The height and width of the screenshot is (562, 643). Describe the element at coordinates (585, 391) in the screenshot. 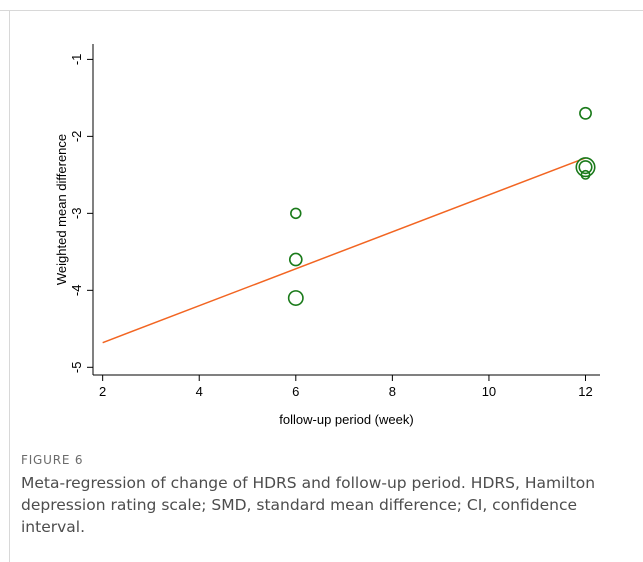

I see `x-tick-label: 12` at that location.